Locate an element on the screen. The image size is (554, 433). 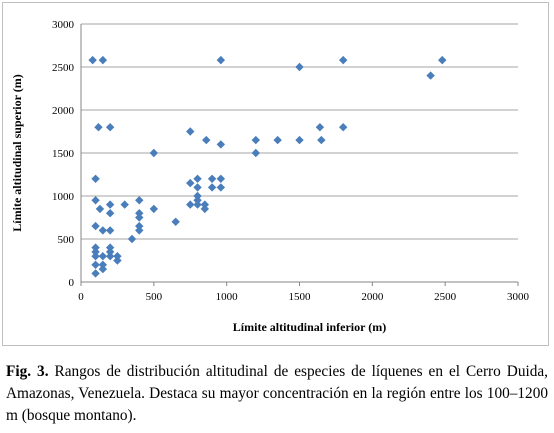
x-tick-label: 2000 is located at coordinates (372, 297).